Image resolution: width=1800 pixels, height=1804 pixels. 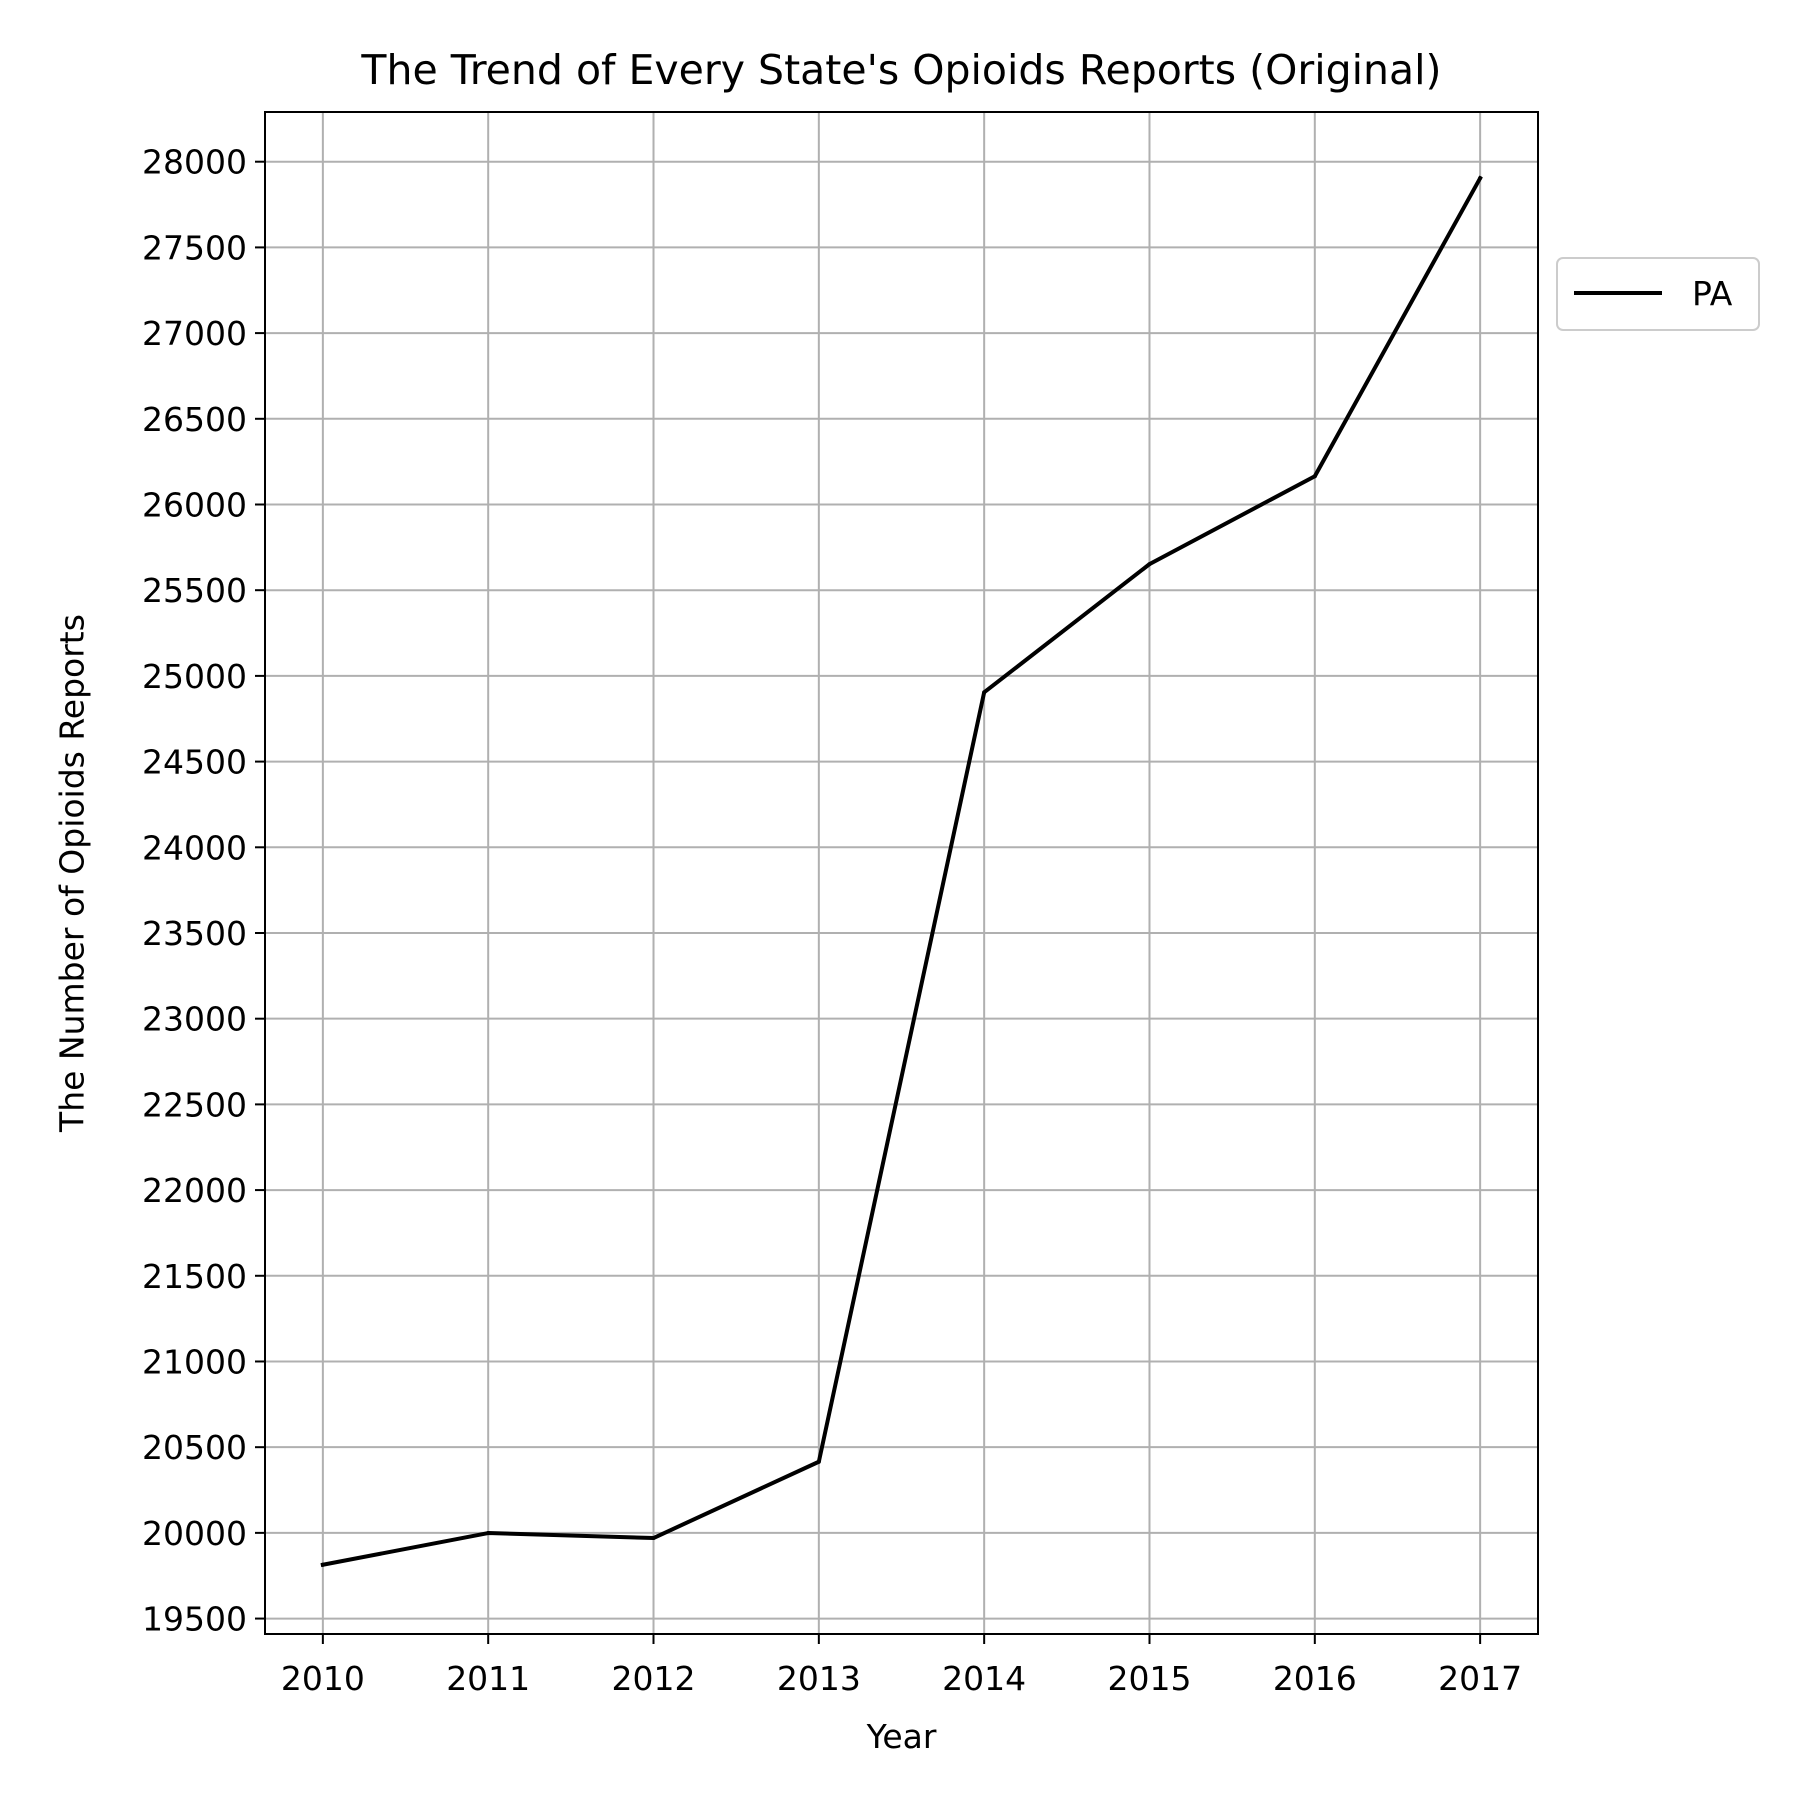 What do you see at coordinates (819, 1678) in the screenshot?
I see `x-tick-label: 2013` at bounding box center [819, 1678].